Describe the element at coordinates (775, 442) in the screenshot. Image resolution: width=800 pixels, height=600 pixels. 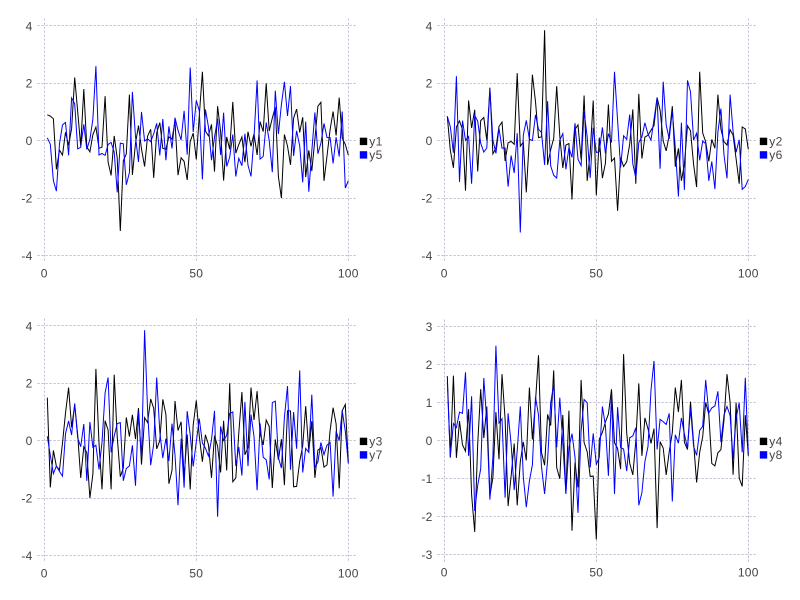
I see `svg-text: y4` at that location.